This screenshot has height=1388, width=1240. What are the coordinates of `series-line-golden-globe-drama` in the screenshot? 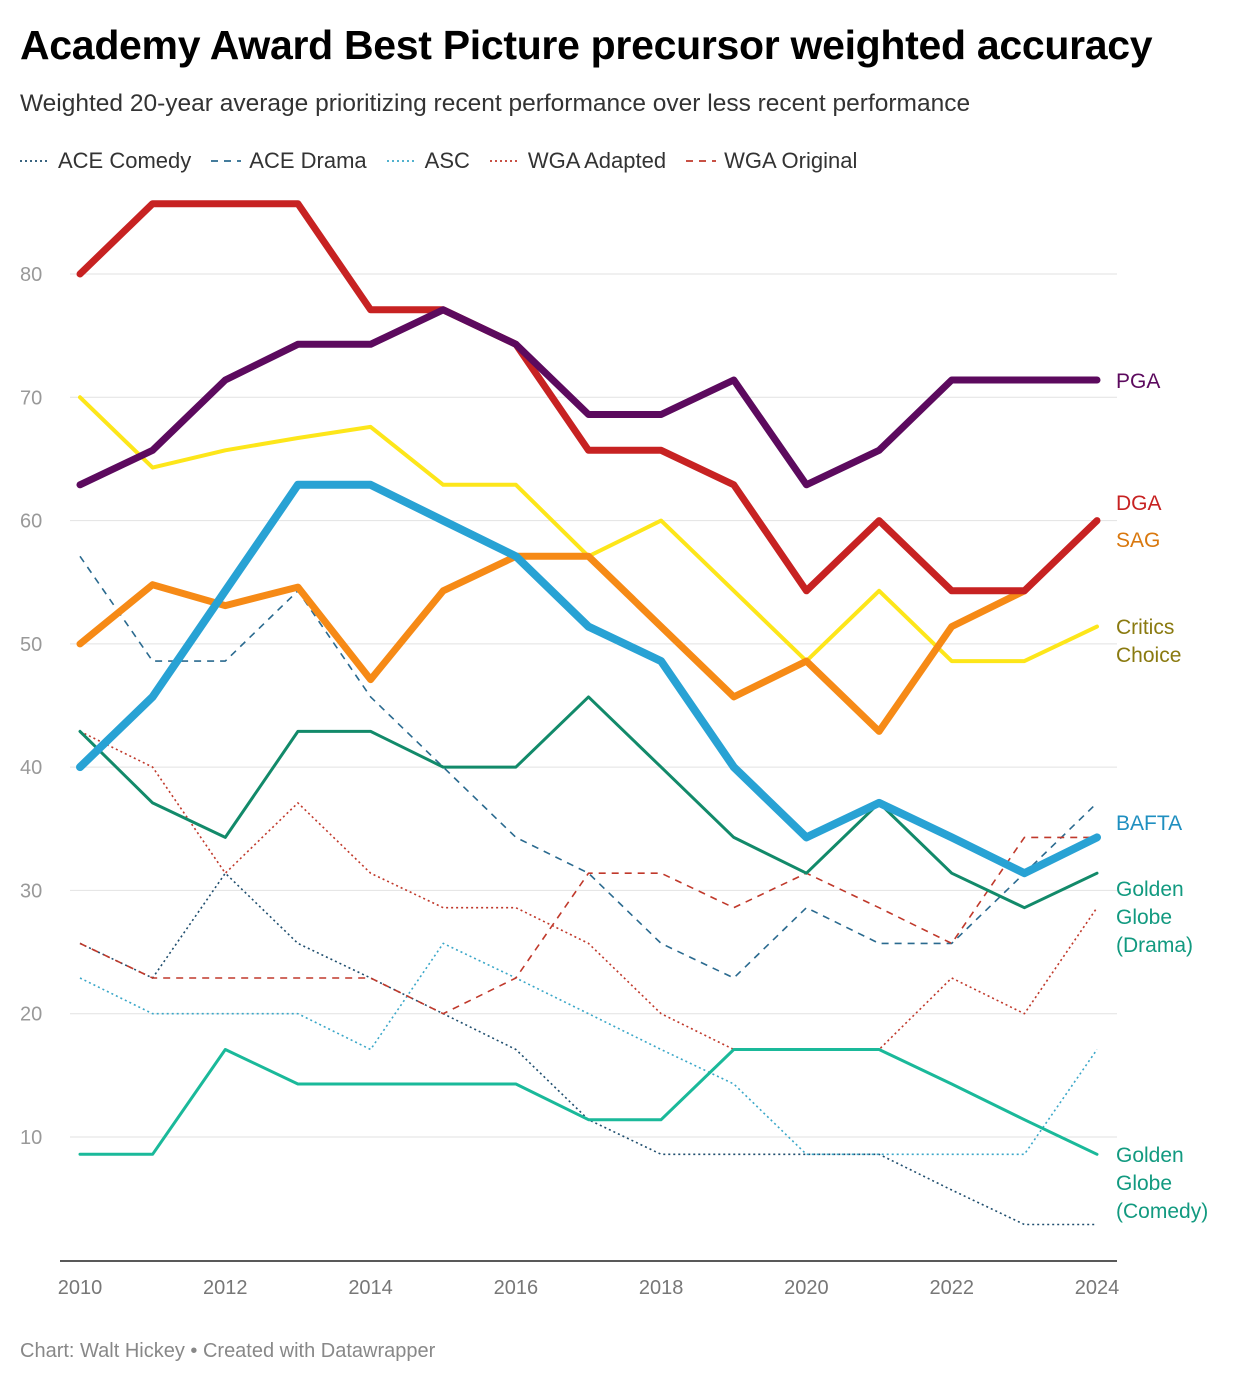 It's located at (588, 802).